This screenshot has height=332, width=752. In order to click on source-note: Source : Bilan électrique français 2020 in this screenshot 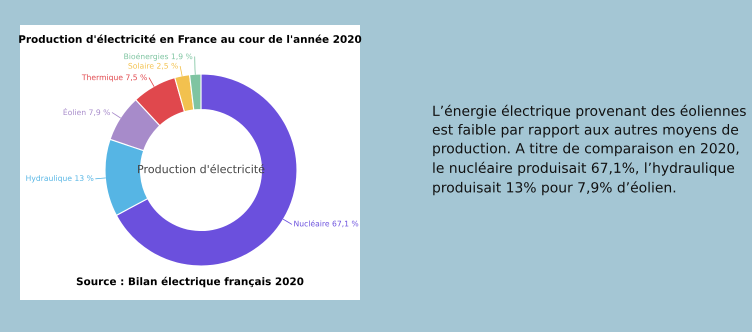, I will do `click(190, 282)`.